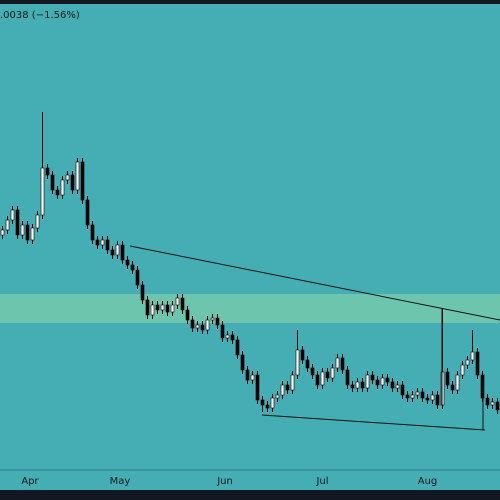 Image resolution: width=500 pixels, height=500 pixels. Describe the element at coordinates (321, 481) in the screenshot. I see `x-tick-label: Jul` at that location.